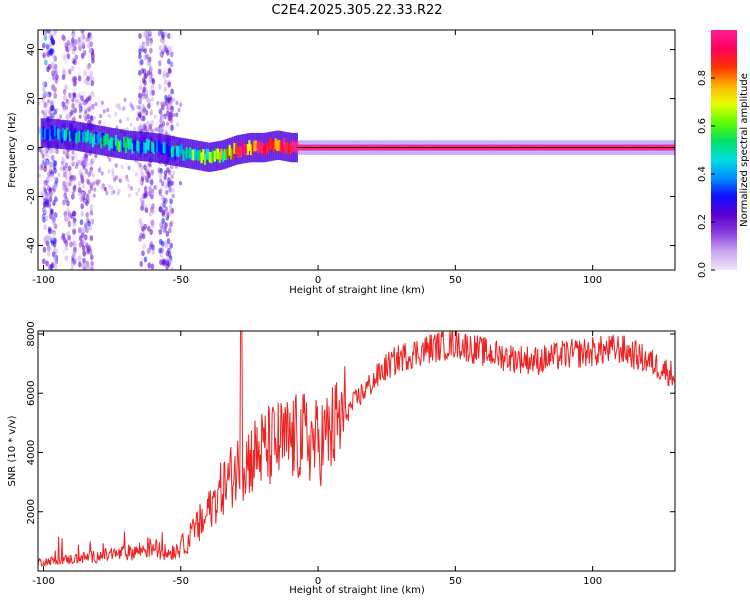 This screenshot has height=600, width=750. What do you see at coordinates (592, 280) in the screenshot?
I see `spectrogram-x-tick-label: 100` at bounding box center [592, 280].